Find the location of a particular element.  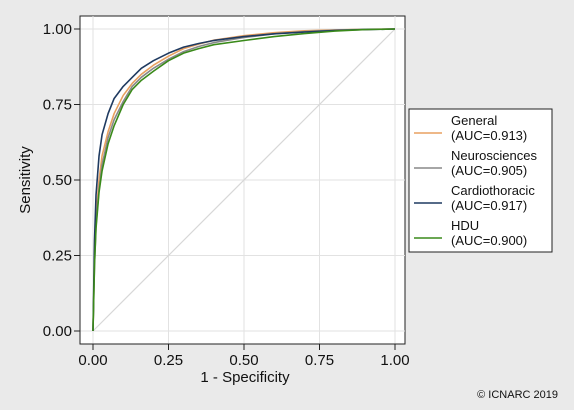

legend-label: General is located at coordinates (474, 120).